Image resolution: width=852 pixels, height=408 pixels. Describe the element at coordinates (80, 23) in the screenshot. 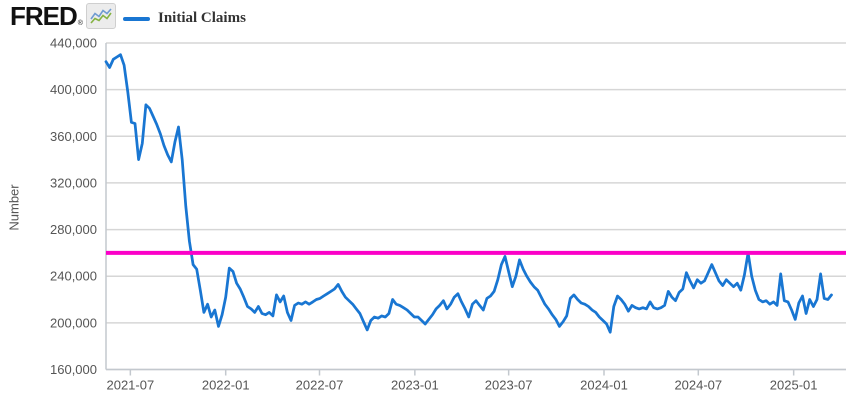

I see `registered-trademark: ®` at that location.